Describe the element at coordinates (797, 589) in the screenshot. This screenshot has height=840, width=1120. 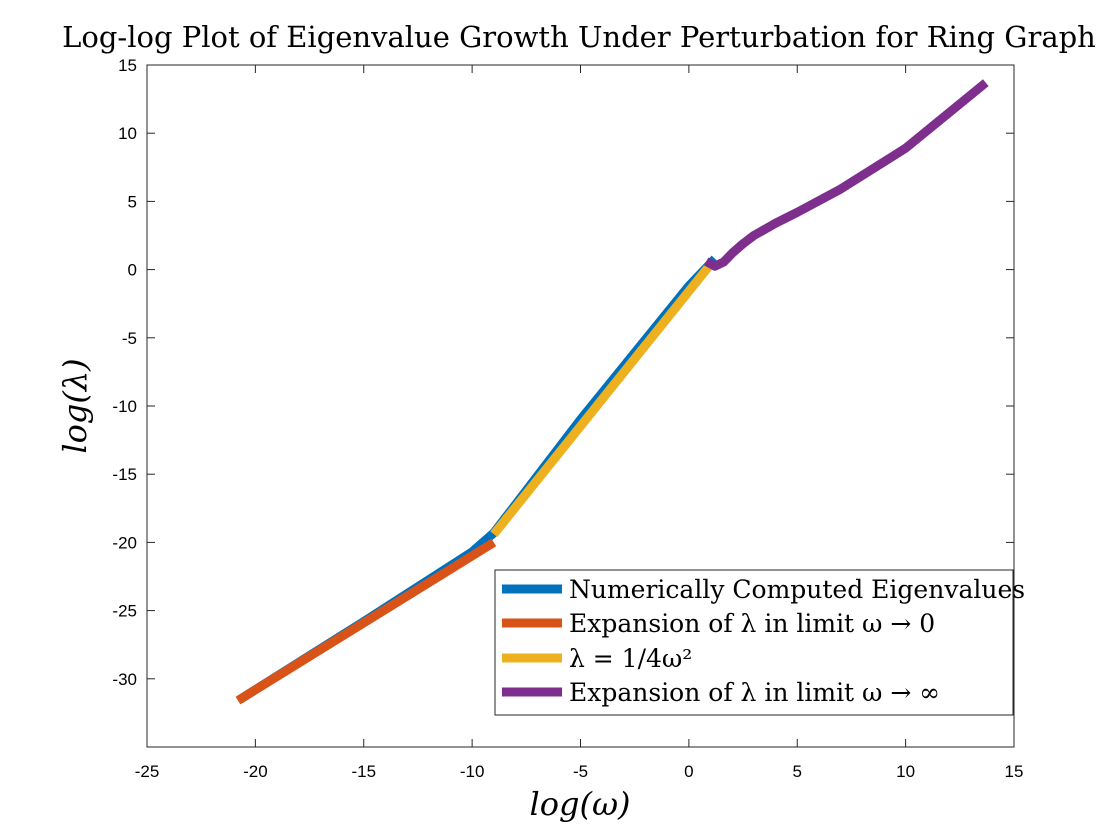
I see `legend-label-1: Numerically Computed Eigenvalues` at that location.